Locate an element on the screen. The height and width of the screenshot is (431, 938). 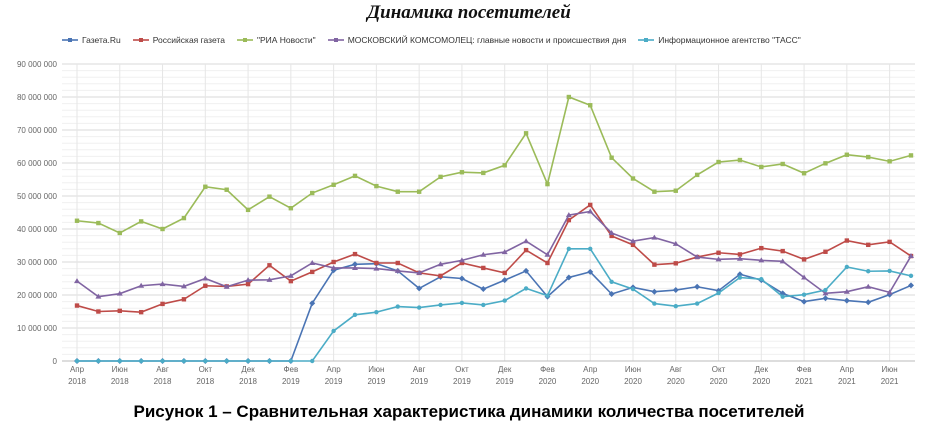
x-tick-month: Авг is located at coordinates (162, 369).